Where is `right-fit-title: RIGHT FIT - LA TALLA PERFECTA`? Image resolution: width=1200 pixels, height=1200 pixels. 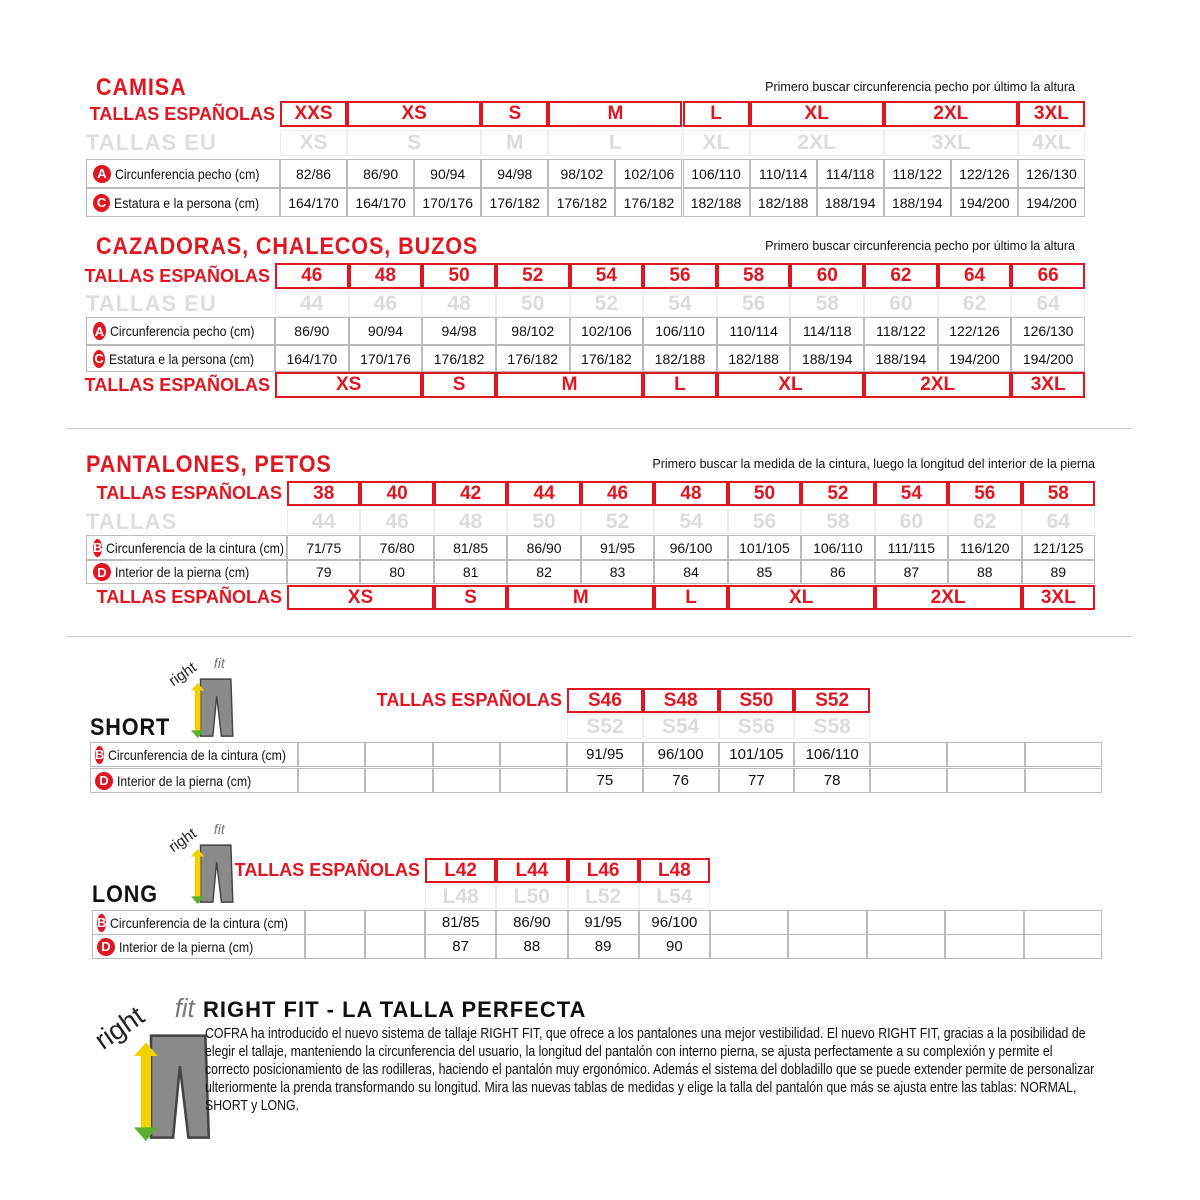 right-fit-title: RIGHT FIT - LA TALLA PERFECTA is located at coordinates (395, 1009).